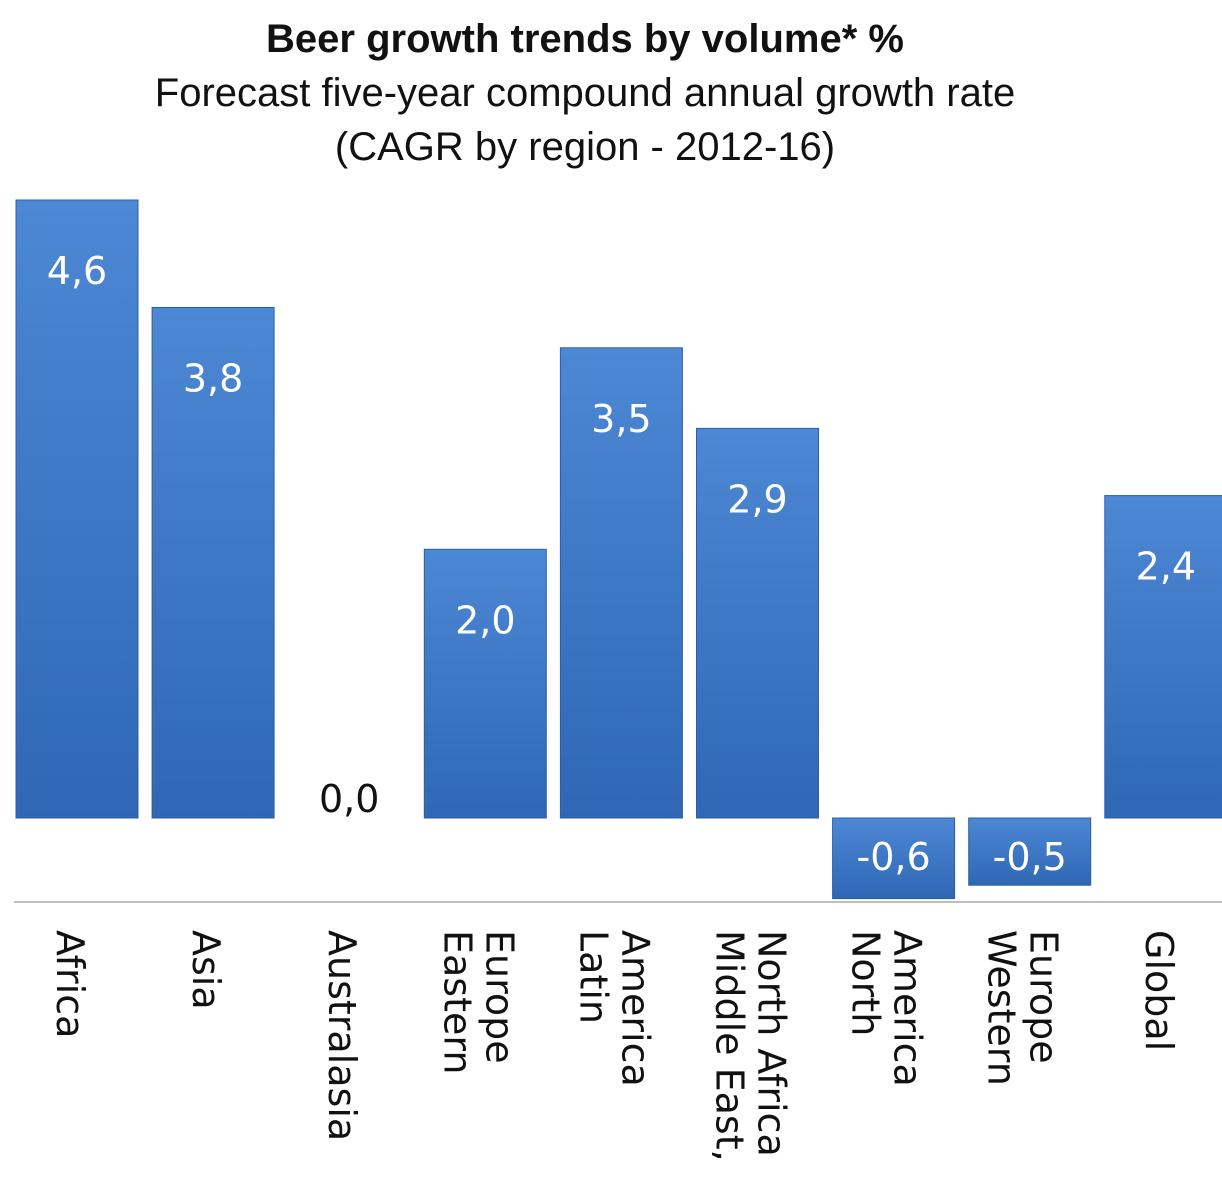  I want to click on value-label-6: -0,6, so click(894, 857).